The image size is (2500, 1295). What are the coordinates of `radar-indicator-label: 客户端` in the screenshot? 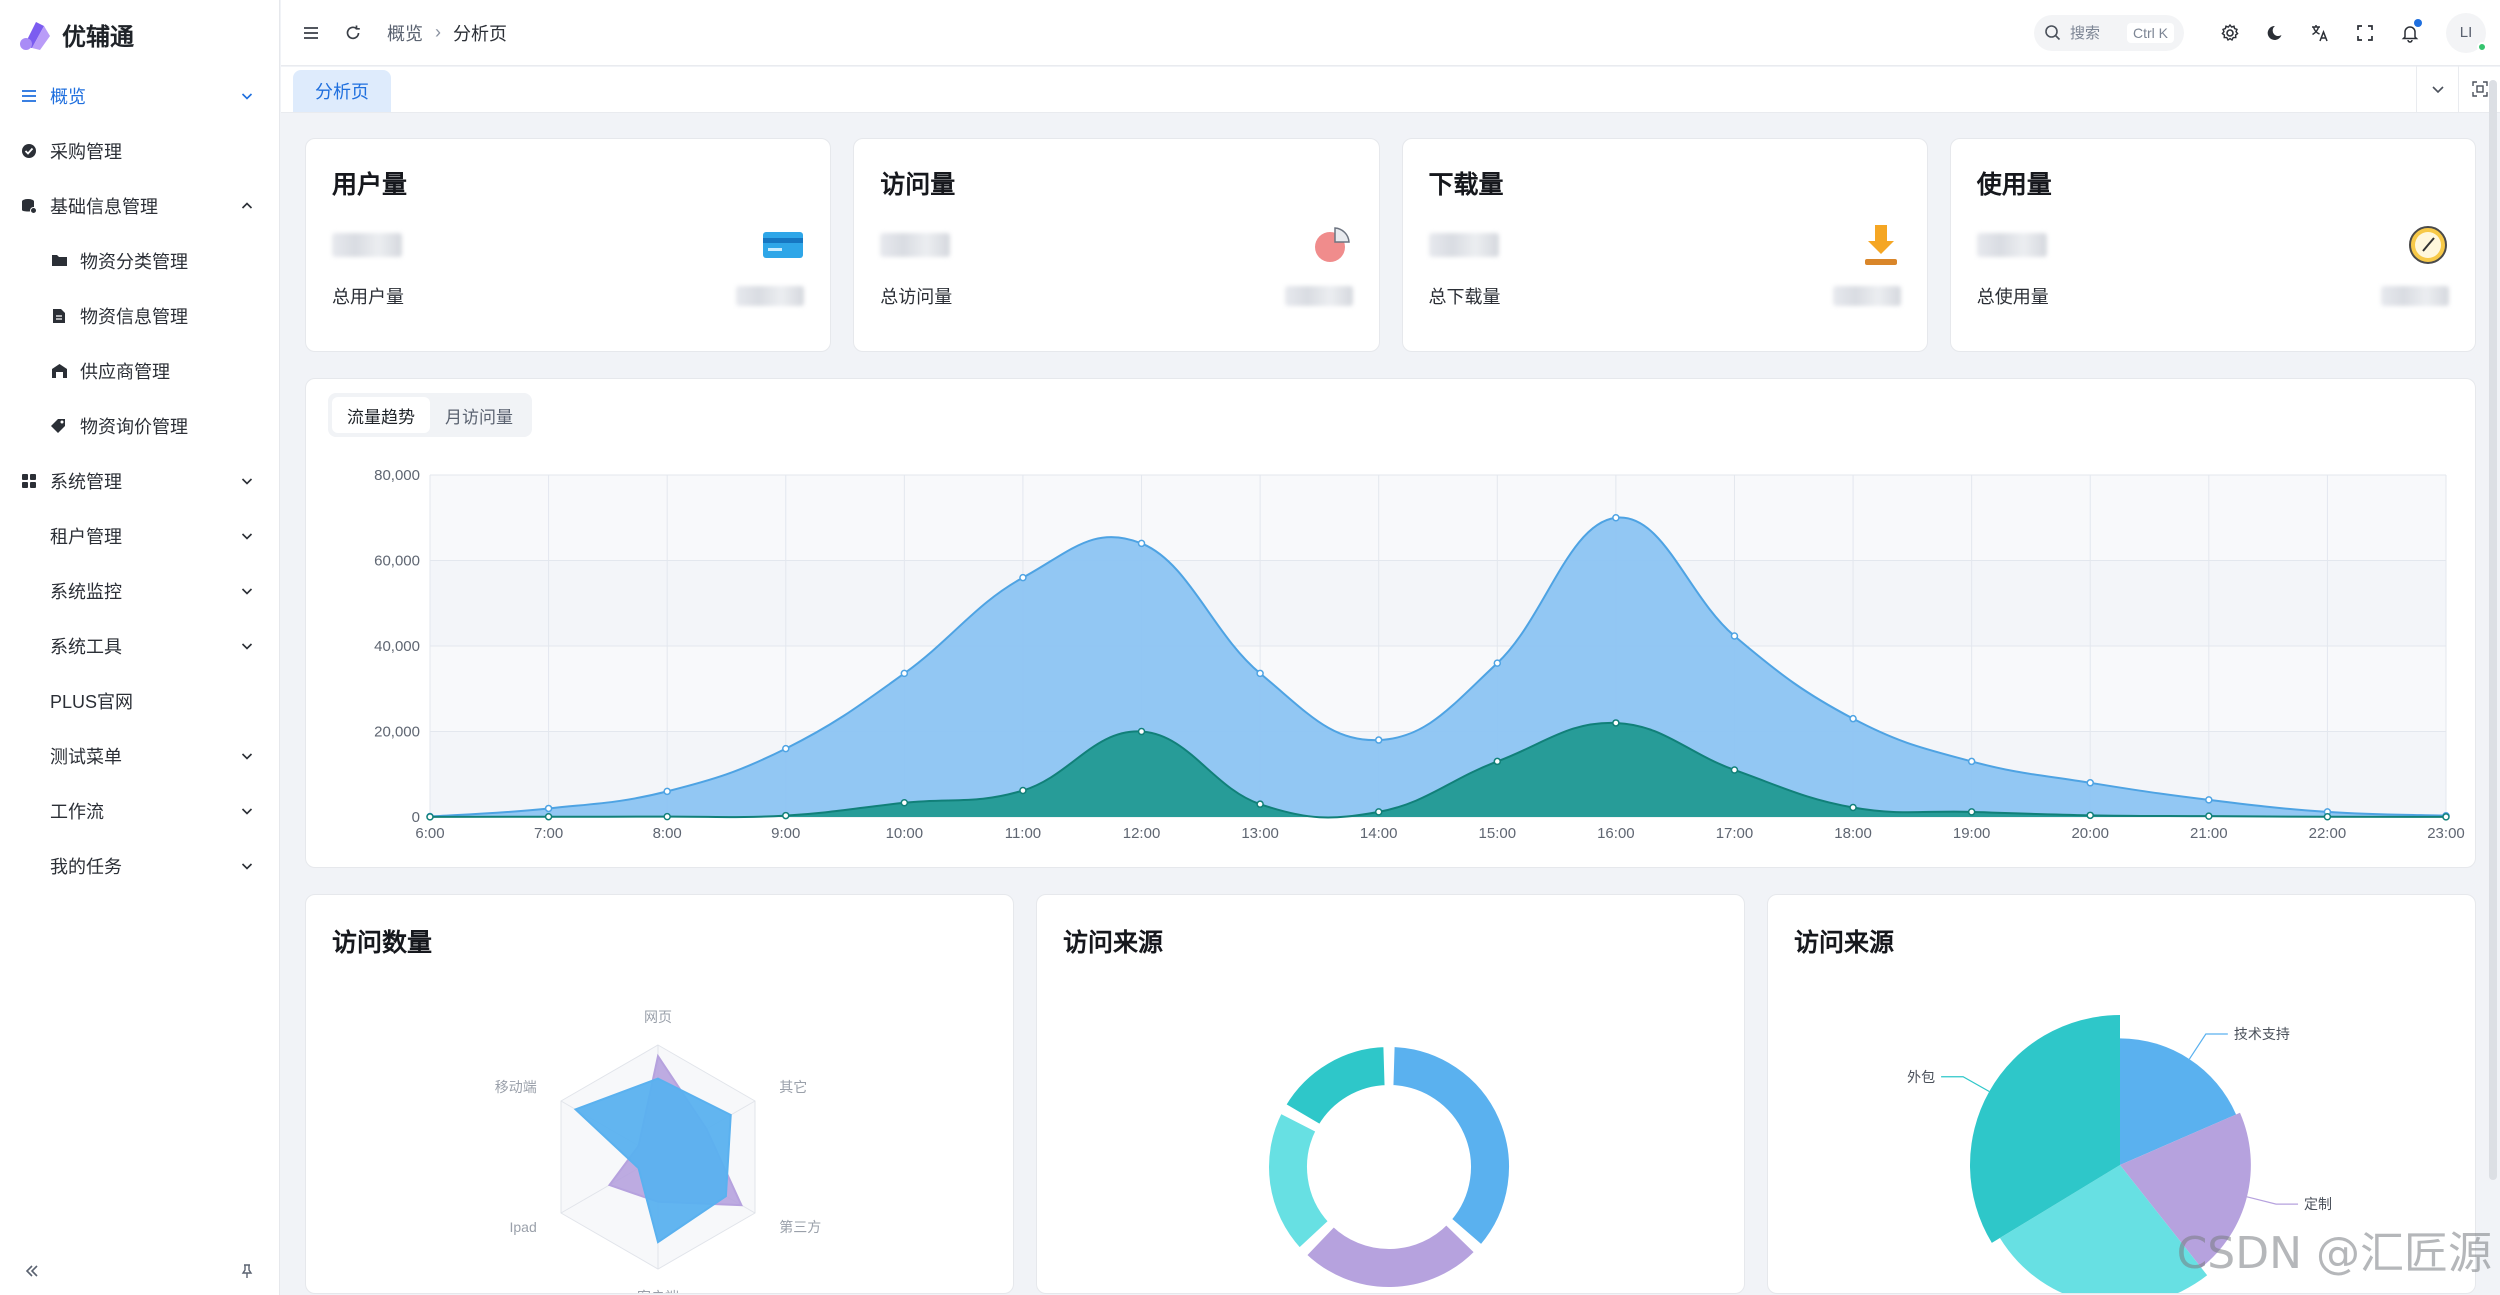 It's located at (658, 1291).